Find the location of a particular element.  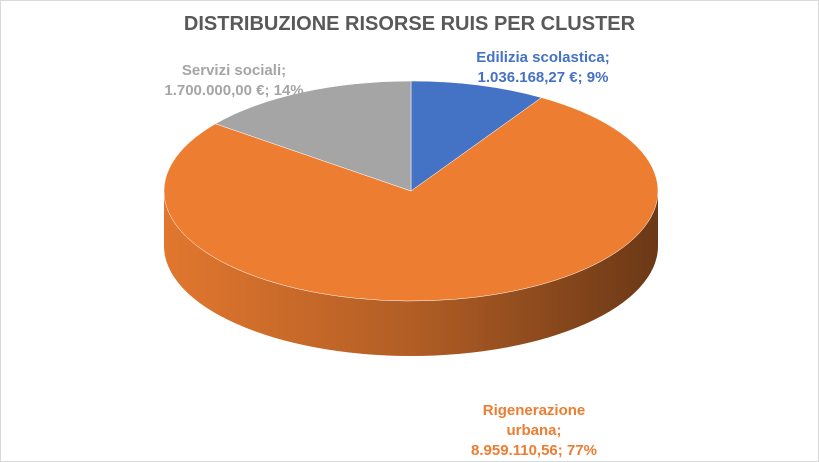

category-label: Rigenerazione urbana; is located at coordinates (534, 420).